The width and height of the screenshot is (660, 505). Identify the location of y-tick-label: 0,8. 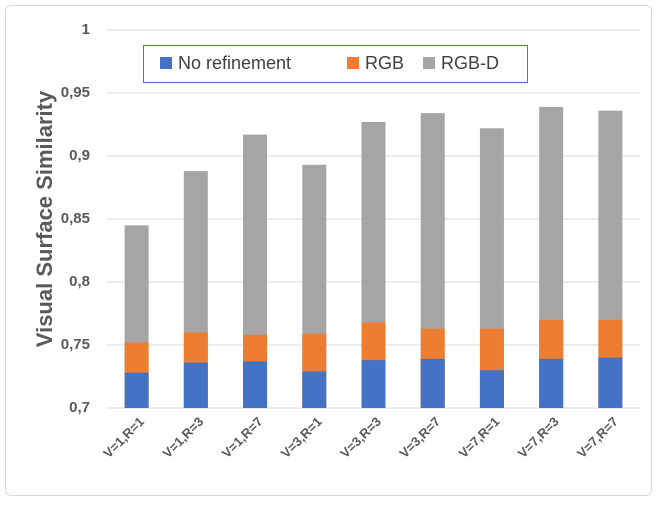
(79, 281).